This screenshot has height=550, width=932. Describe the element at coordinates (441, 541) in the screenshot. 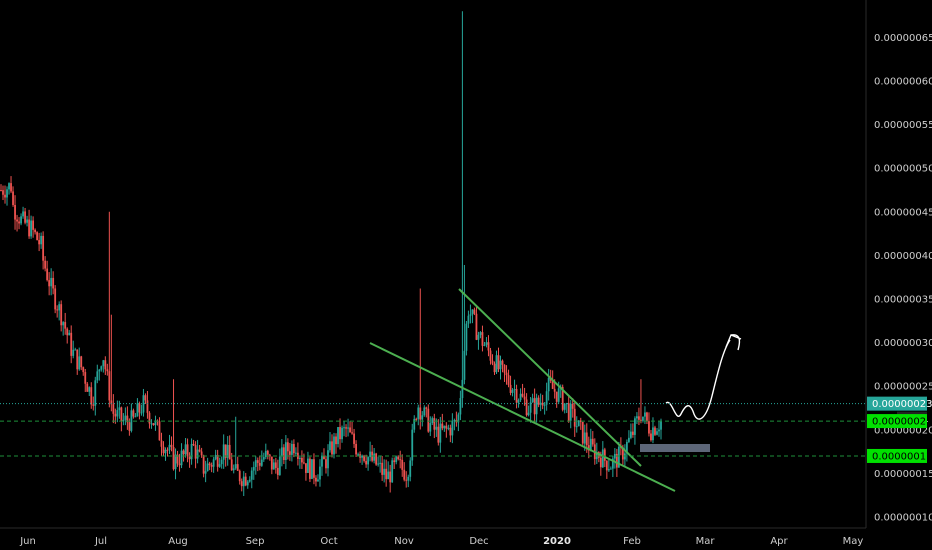

I see `time-axis: Jun Jul Aug Sep Oct Nov Dec 2020 Feb Mar Apr May` at that location.